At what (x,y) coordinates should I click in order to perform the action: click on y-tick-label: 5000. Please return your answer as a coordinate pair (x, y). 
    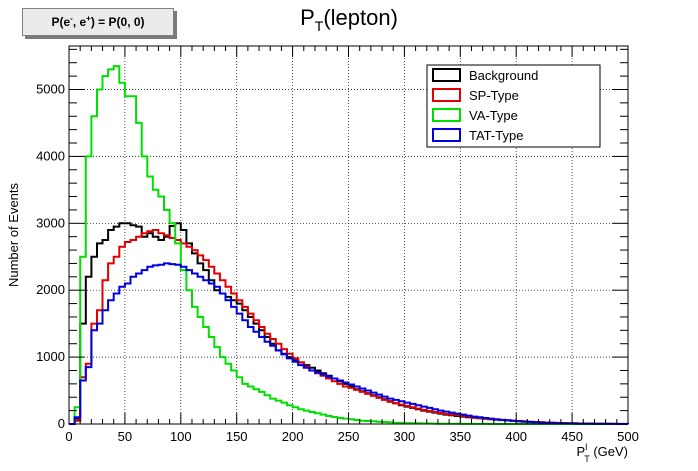
    Looking at the image, I should click on (50, 88).